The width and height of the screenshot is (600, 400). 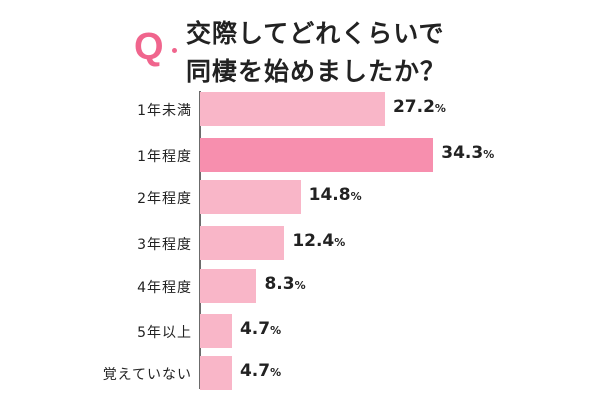 What do you see at coordinates (164, 245) in the screenshot?
I see `category-label: 3年程度` at bounding box center [164, 245].